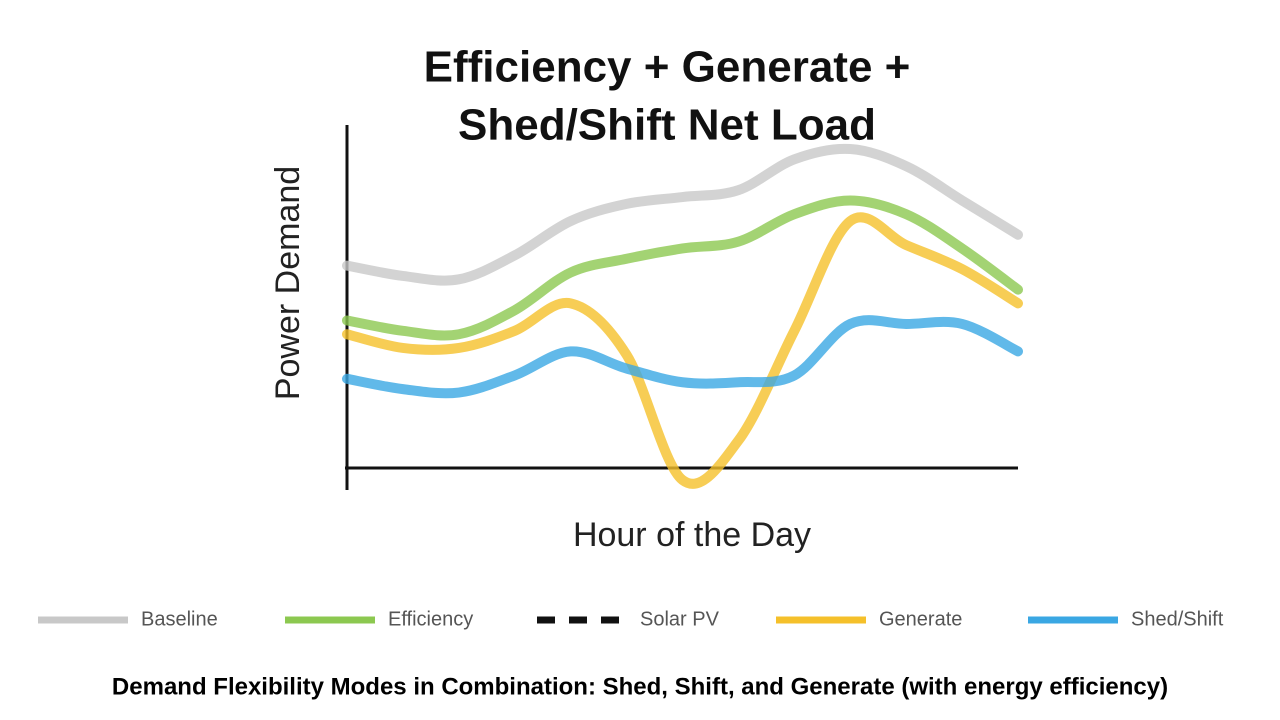 This screenshot has height=720, width=1280. I want to click on chart-title: Shed/Shift Net Load, so click(667, 125).